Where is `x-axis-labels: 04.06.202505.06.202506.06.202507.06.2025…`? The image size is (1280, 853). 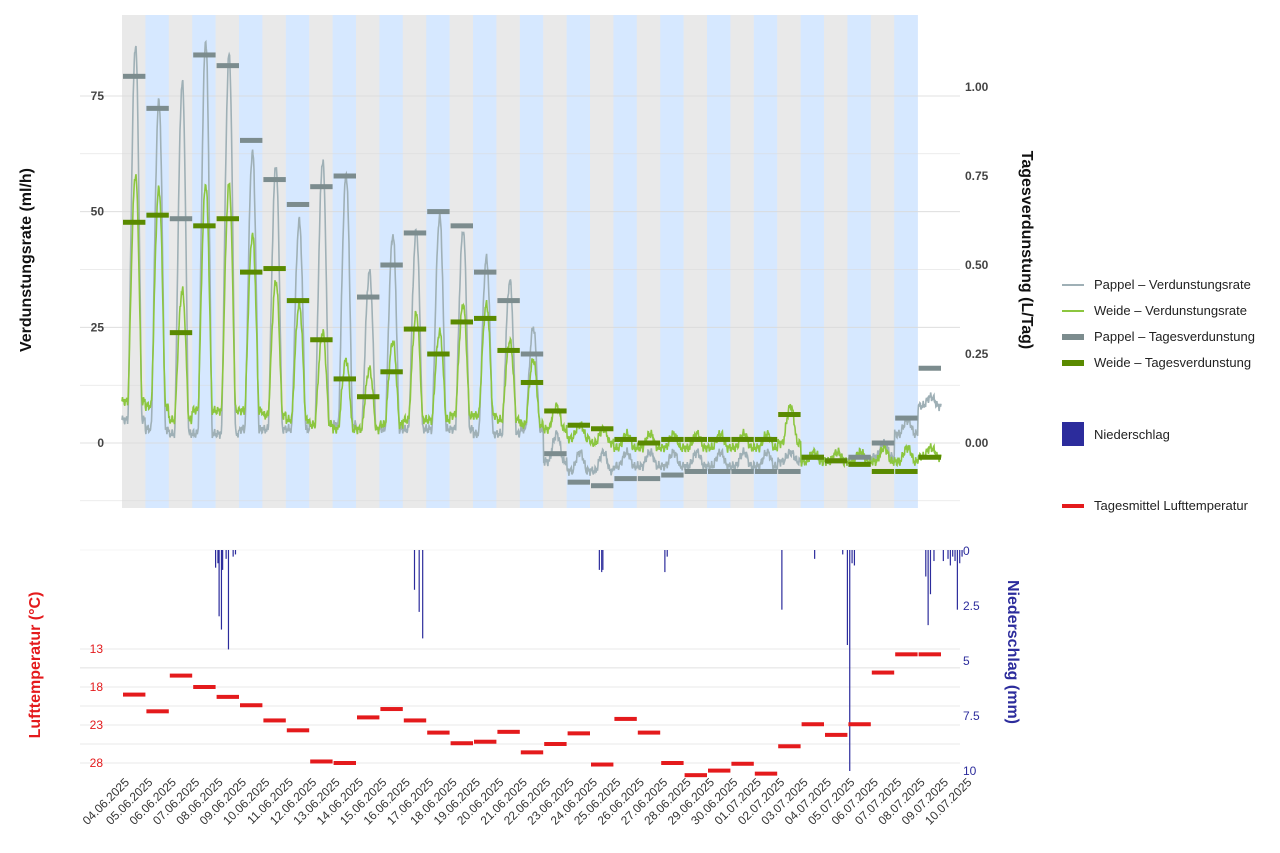 x-axis-labels: 04.06.202505.06.202506.06.202507.06.2025… is located at coordinates (527, 801).